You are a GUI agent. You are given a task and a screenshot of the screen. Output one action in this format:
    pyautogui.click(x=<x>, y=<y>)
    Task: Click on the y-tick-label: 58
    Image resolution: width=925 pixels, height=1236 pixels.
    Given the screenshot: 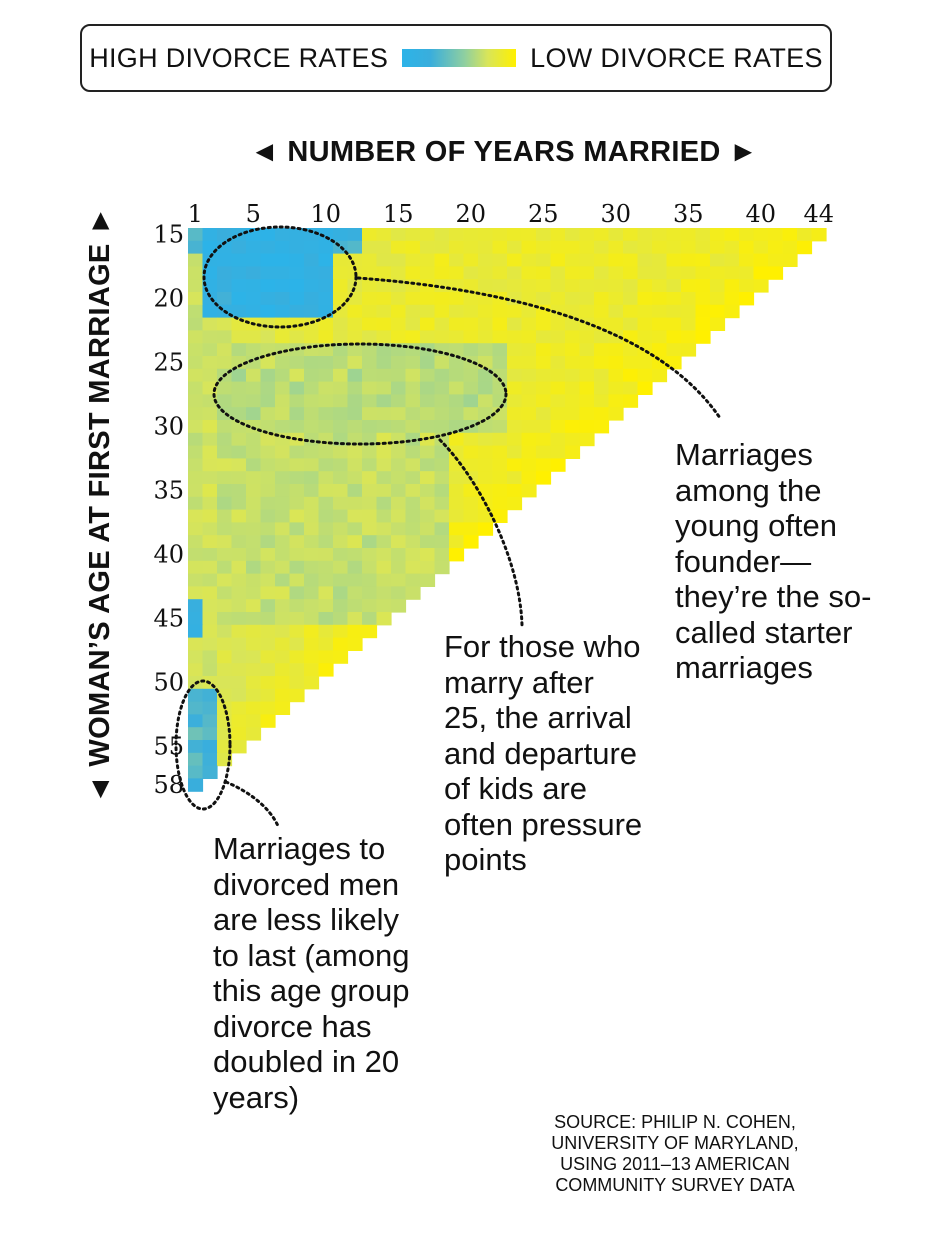 What is the action you would take?
    pyautogui.click(x=168, y=785)
    